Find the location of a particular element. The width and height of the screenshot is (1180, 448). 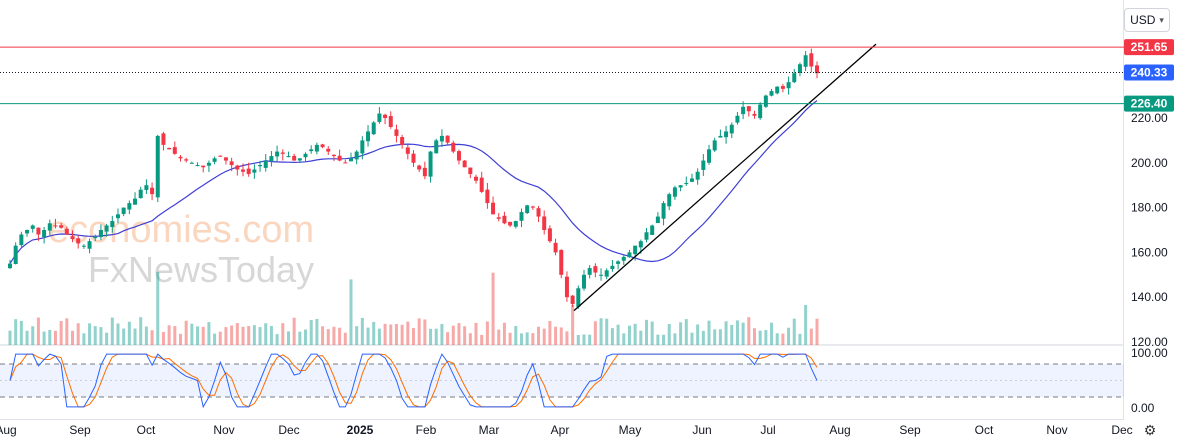

time-tick-label: Mar is located at coordinates (489, 430).